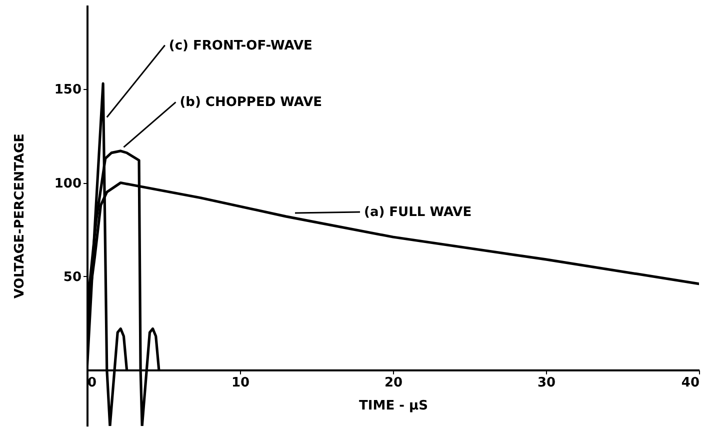 The height and width of the screenshot is (427, 707). What do you see at coordinates (393, 406) in the screenshot?
I see `x-axis-title: TIME - μS` at bounding box center [393, 406].